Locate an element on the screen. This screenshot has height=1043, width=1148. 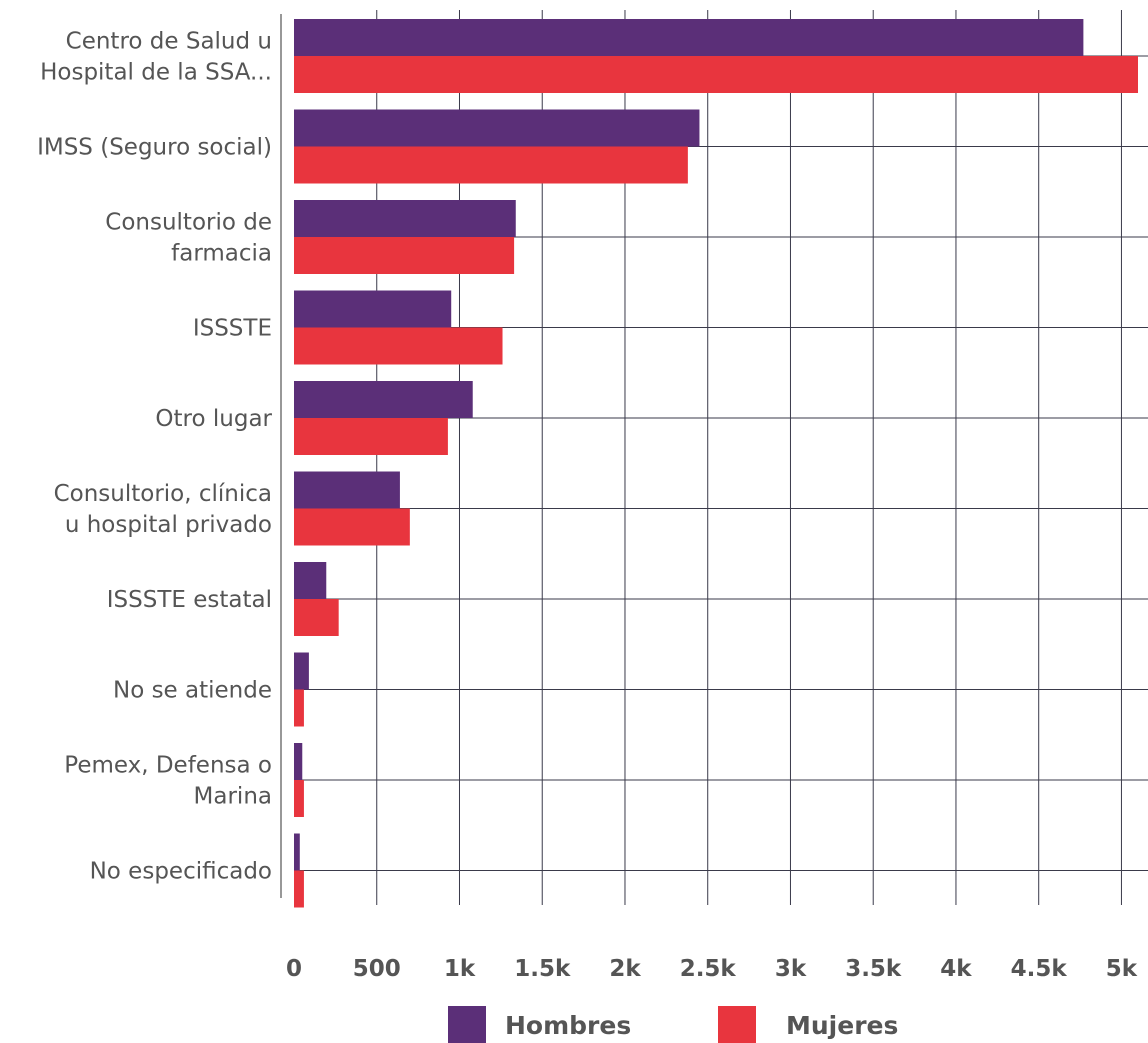
category-label-line: No se atiende is located at coordinates (192, 691).